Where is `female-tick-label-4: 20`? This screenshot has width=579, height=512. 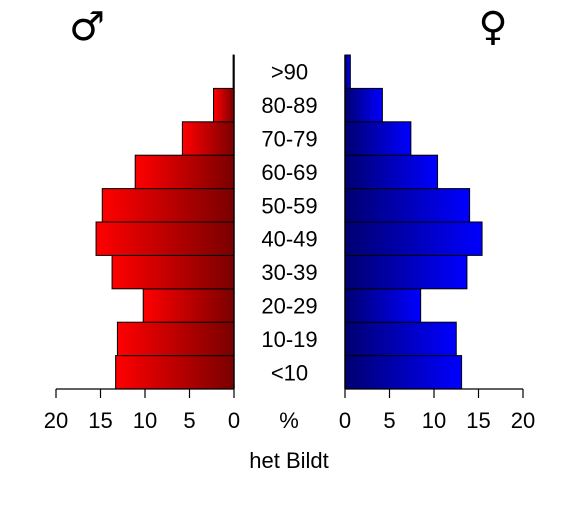
female-tick-label-4: 20 is located at coordinates (523, 420).